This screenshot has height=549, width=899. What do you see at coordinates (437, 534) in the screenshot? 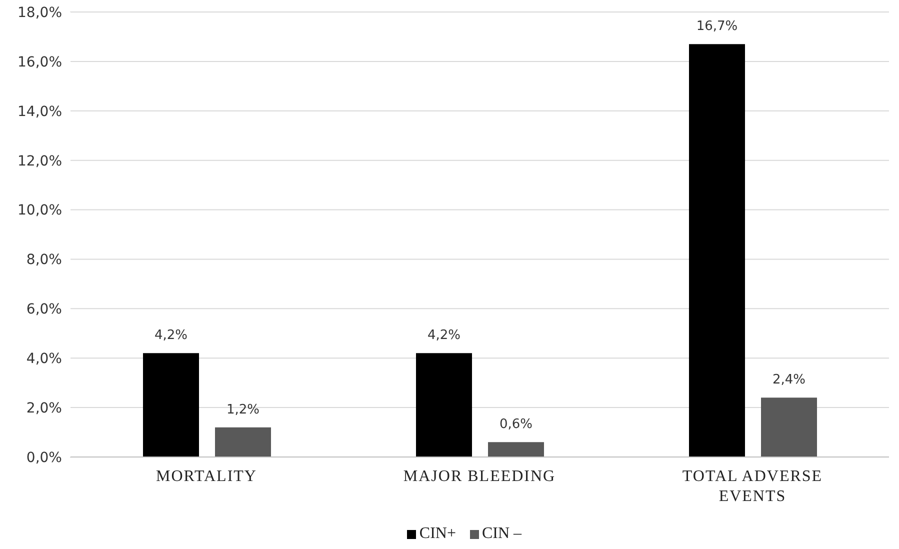
I see `legend-label: CIN+` at bounding box center [437, 534].